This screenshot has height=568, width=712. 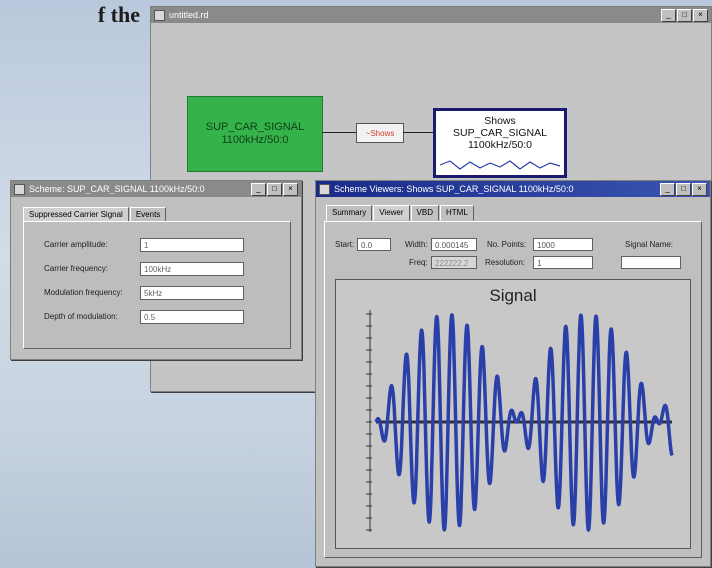 What do you see at coordinates (192, 245) in the screenshot?
I see `carrier-amplitude-input: 1` at bounding box center [192, 245].